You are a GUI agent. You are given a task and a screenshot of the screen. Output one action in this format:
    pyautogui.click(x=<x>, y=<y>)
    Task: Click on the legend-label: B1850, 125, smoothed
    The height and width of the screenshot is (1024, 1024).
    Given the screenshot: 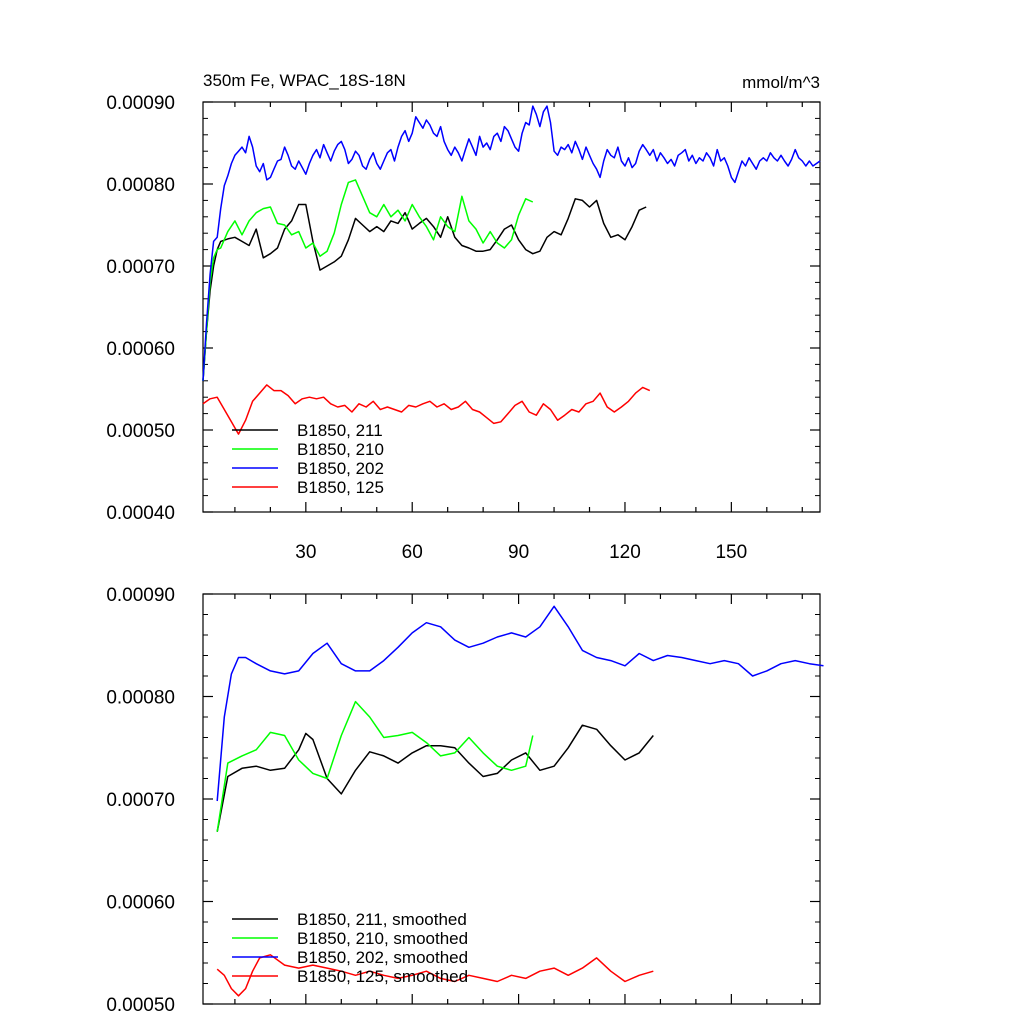 What is the action you would take?
    pyautogui.click(x=382, y=976)
    